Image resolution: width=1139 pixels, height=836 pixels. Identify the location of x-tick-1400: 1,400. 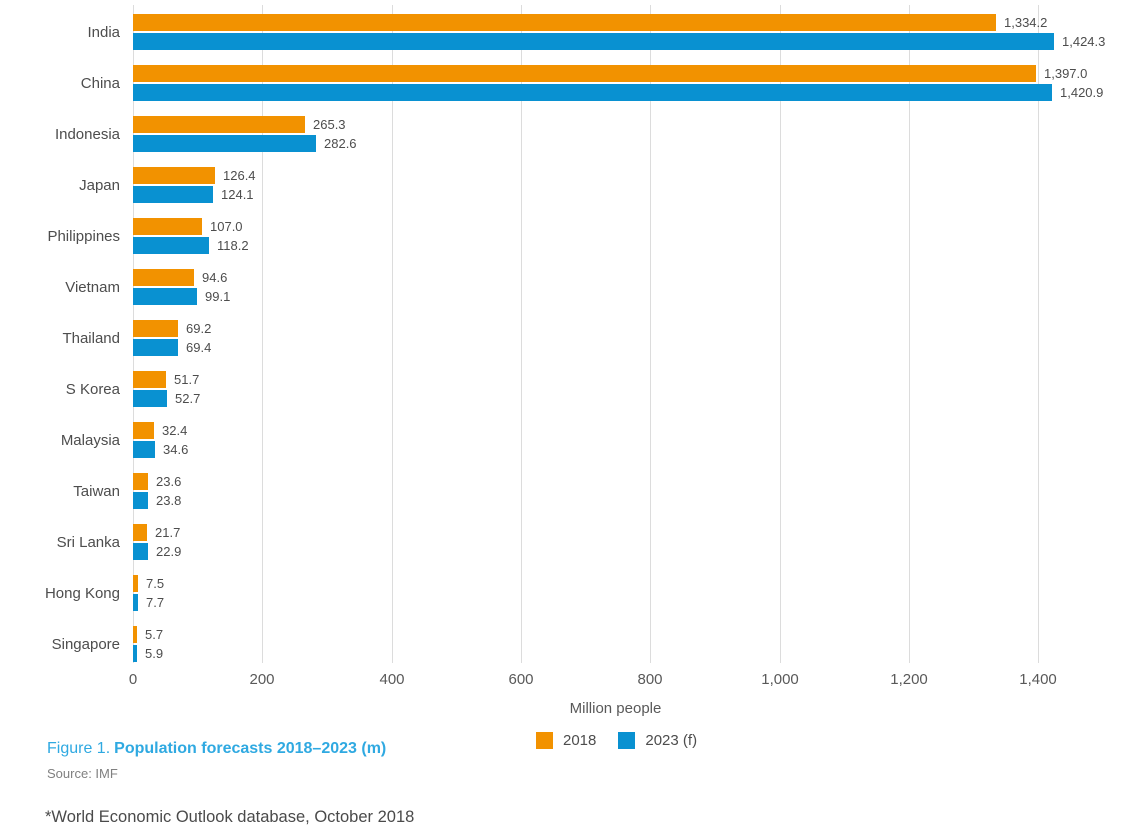
(1038, 679).